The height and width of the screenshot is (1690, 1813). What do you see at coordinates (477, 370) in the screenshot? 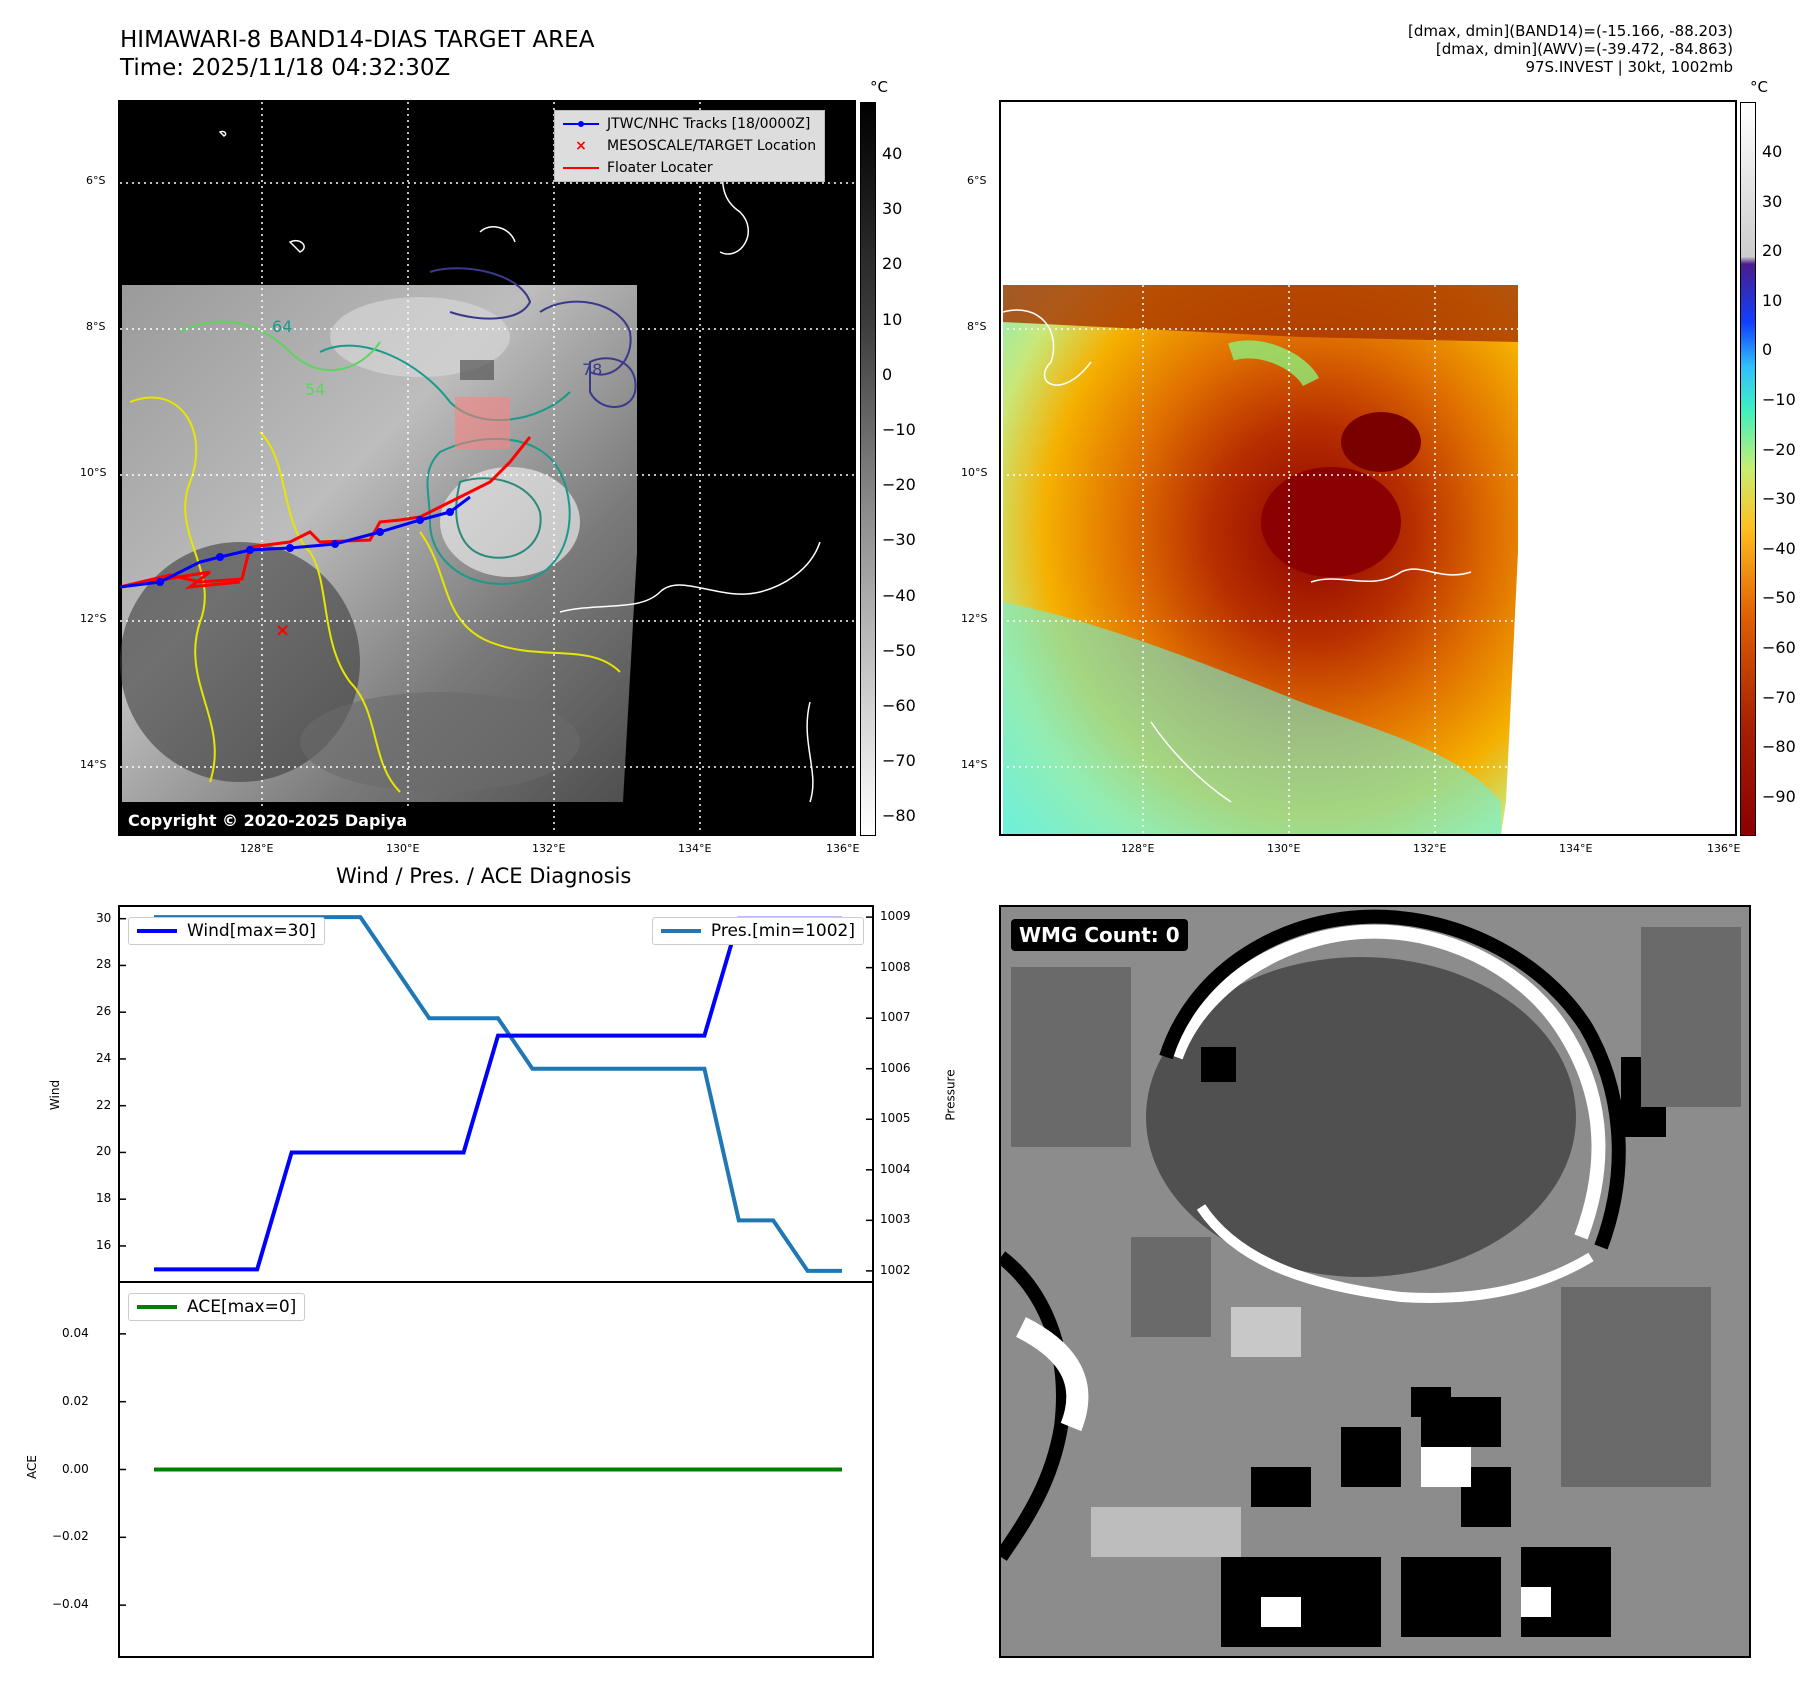
I see `deep-convection-patch` at bounding box center [477, 370].